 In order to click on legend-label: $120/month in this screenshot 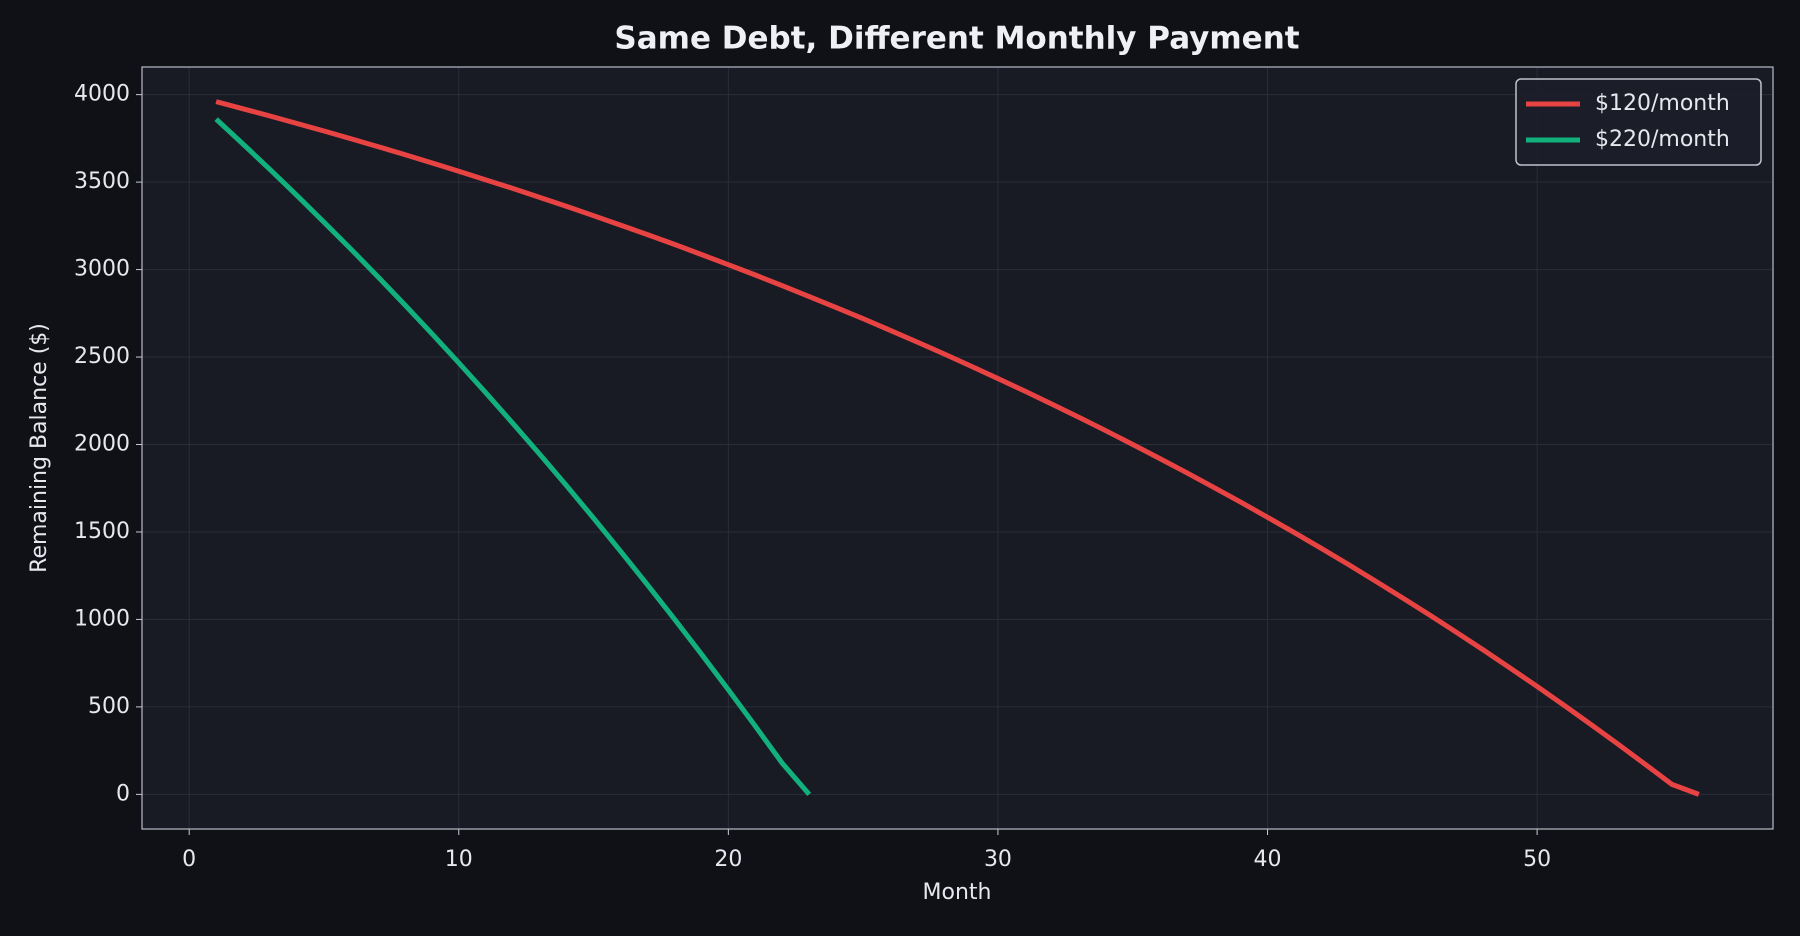, I will do `click(1662, 103)`.